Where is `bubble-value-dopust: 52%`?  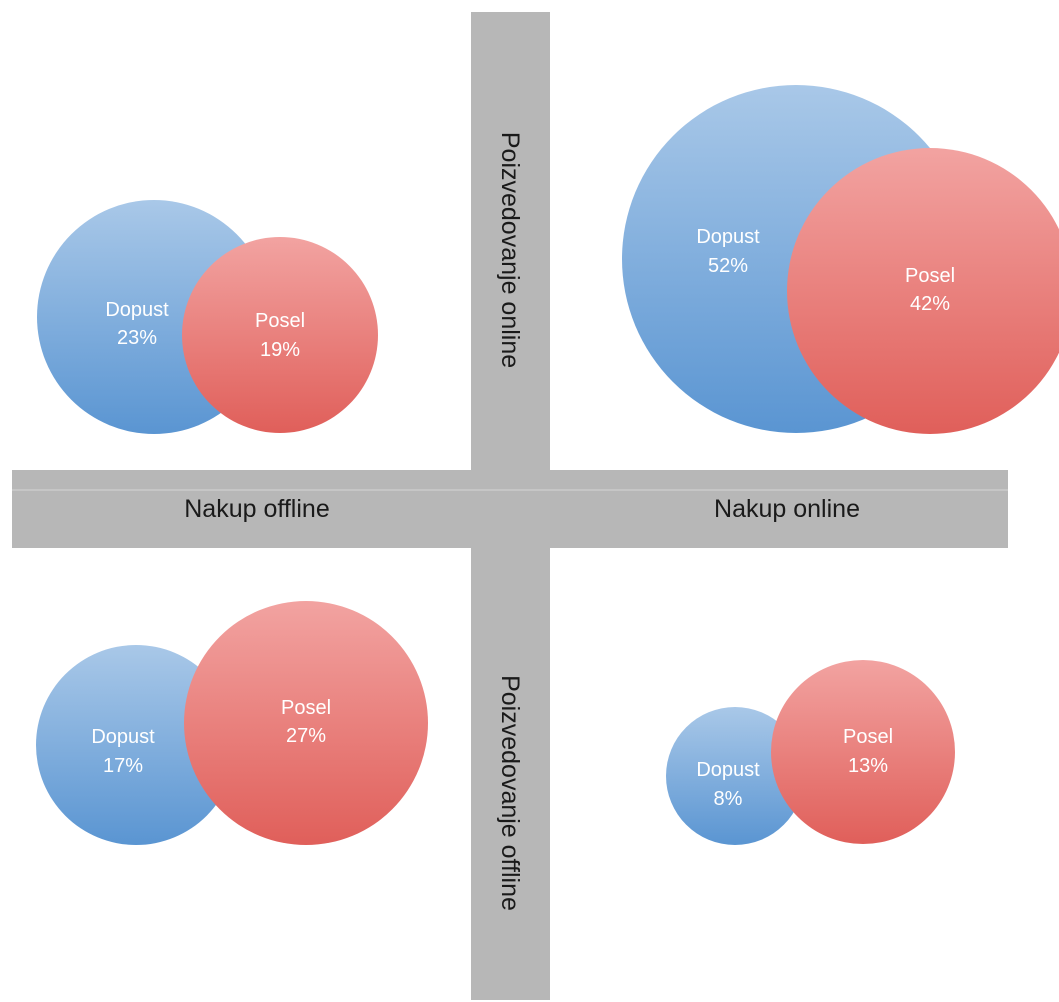 bubble-value-dopust: 52% is located at coordinates (728, 266).